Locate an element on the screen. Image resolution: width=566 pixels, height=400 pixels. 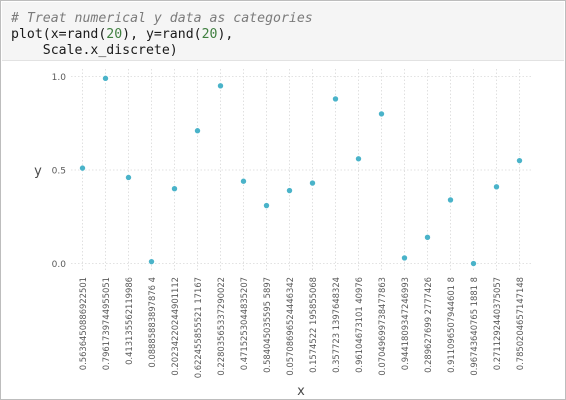
x-tick-label: 0.08885883897876 4 is located at coordinates (152, 322).